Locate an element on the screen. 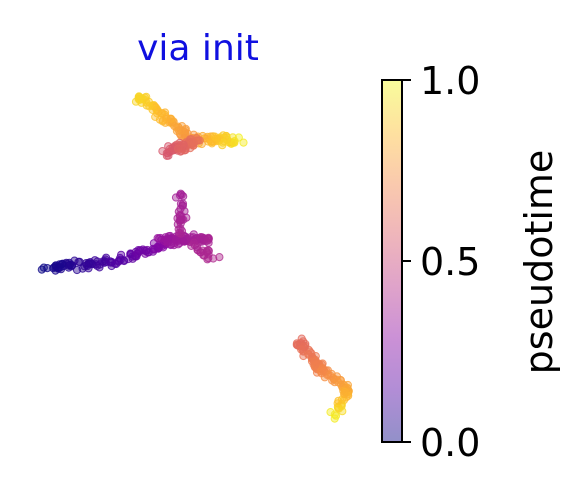 The height and width of the screenshot is (495, 578). colorbar-label: pseudotime is located at coordinates (539, 262).